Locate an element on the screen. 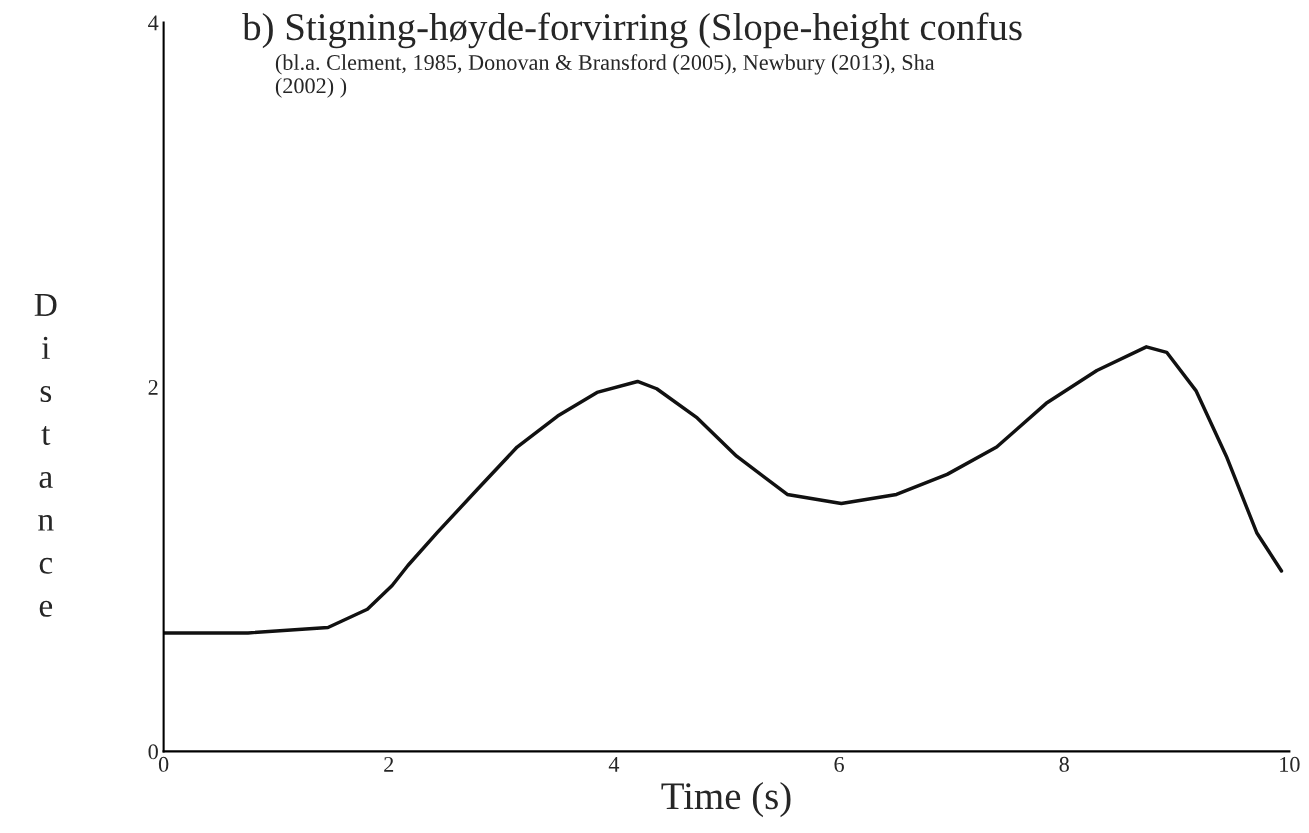 The image size is (1309, 833). text: (bl.a. Clement, 1985, Donovan & Bransford (2005), Newbury (2013), Sha (2002) ) is located at coordinates (605, 76).